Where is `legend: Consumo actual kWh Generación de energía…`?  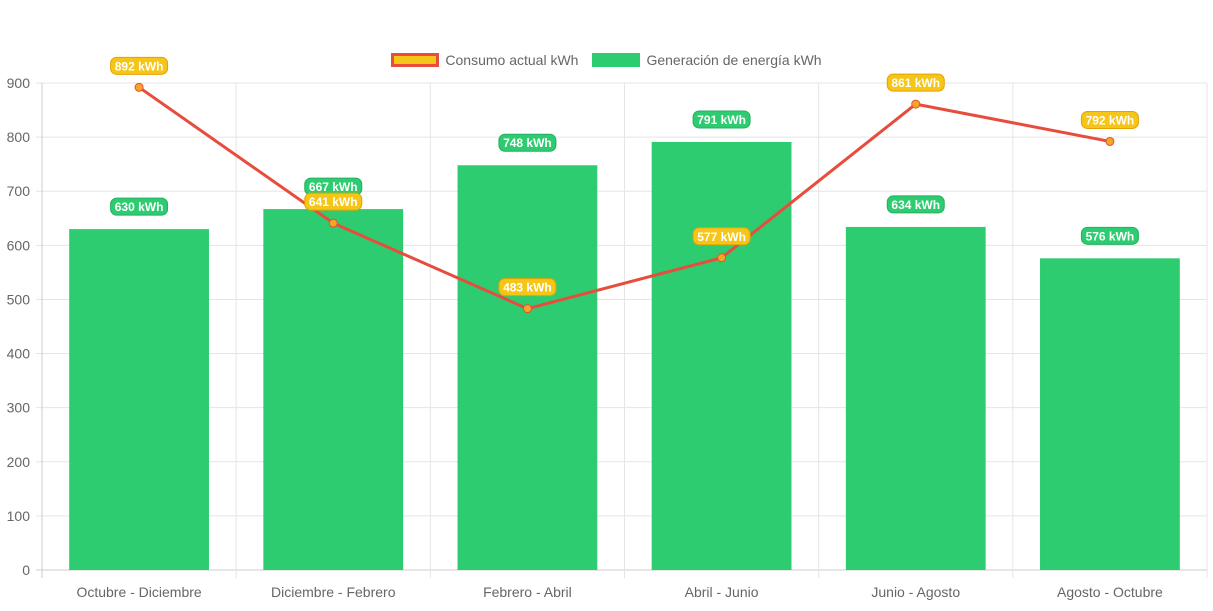
legend: Consumo actual kWh Generación de energía… is located at coordinates (606, 60).